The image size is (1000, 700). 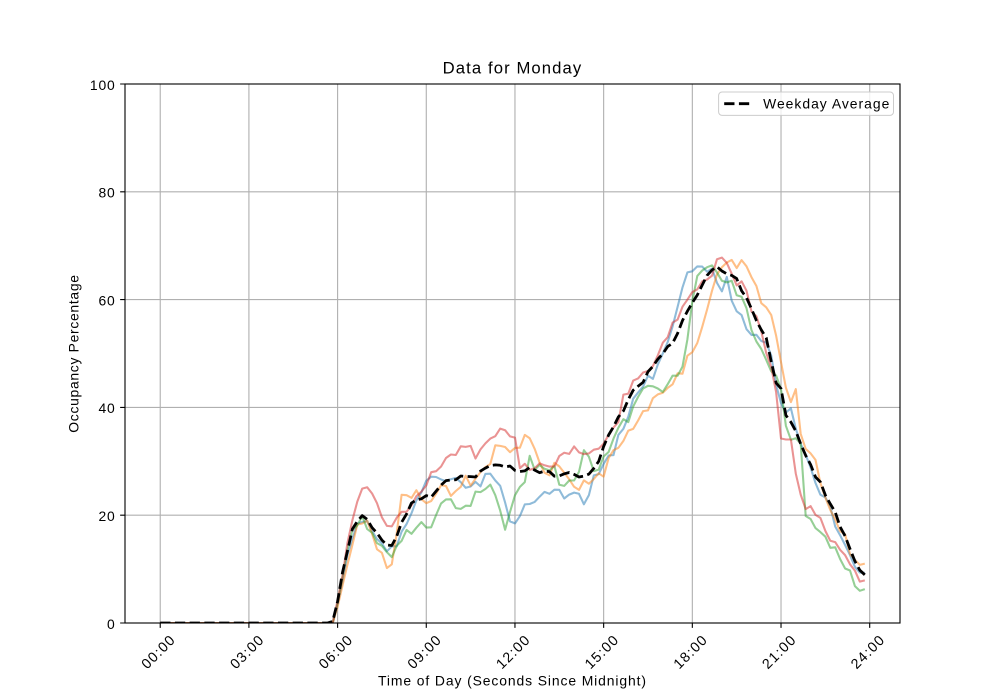 I want to click on svg-text: 60, so click(x=106, y=300).